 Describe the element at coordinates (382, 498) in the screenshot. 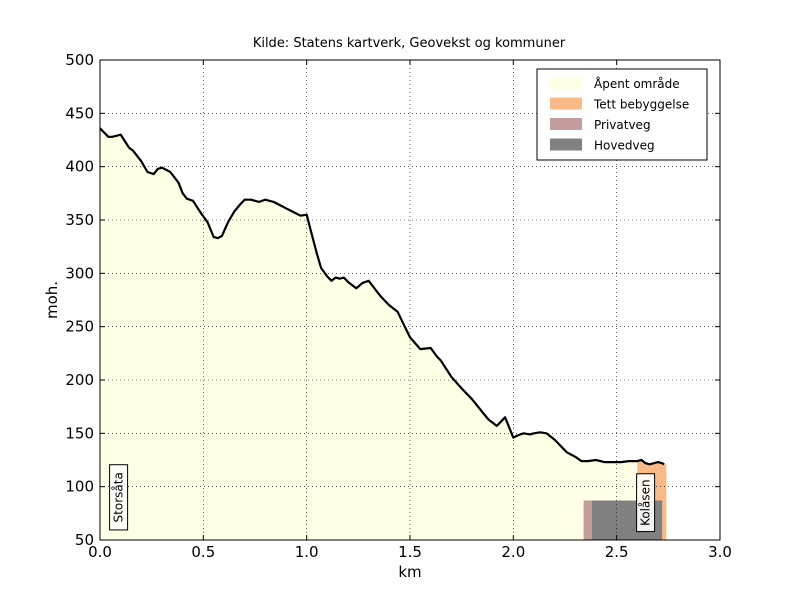

I see `place-labels: Storsåta Kolåsen` at that location.